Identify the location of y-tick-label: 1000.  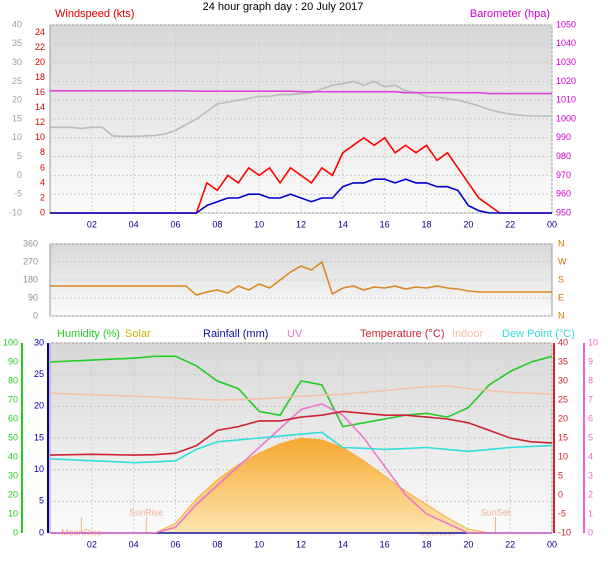
(566, 118).